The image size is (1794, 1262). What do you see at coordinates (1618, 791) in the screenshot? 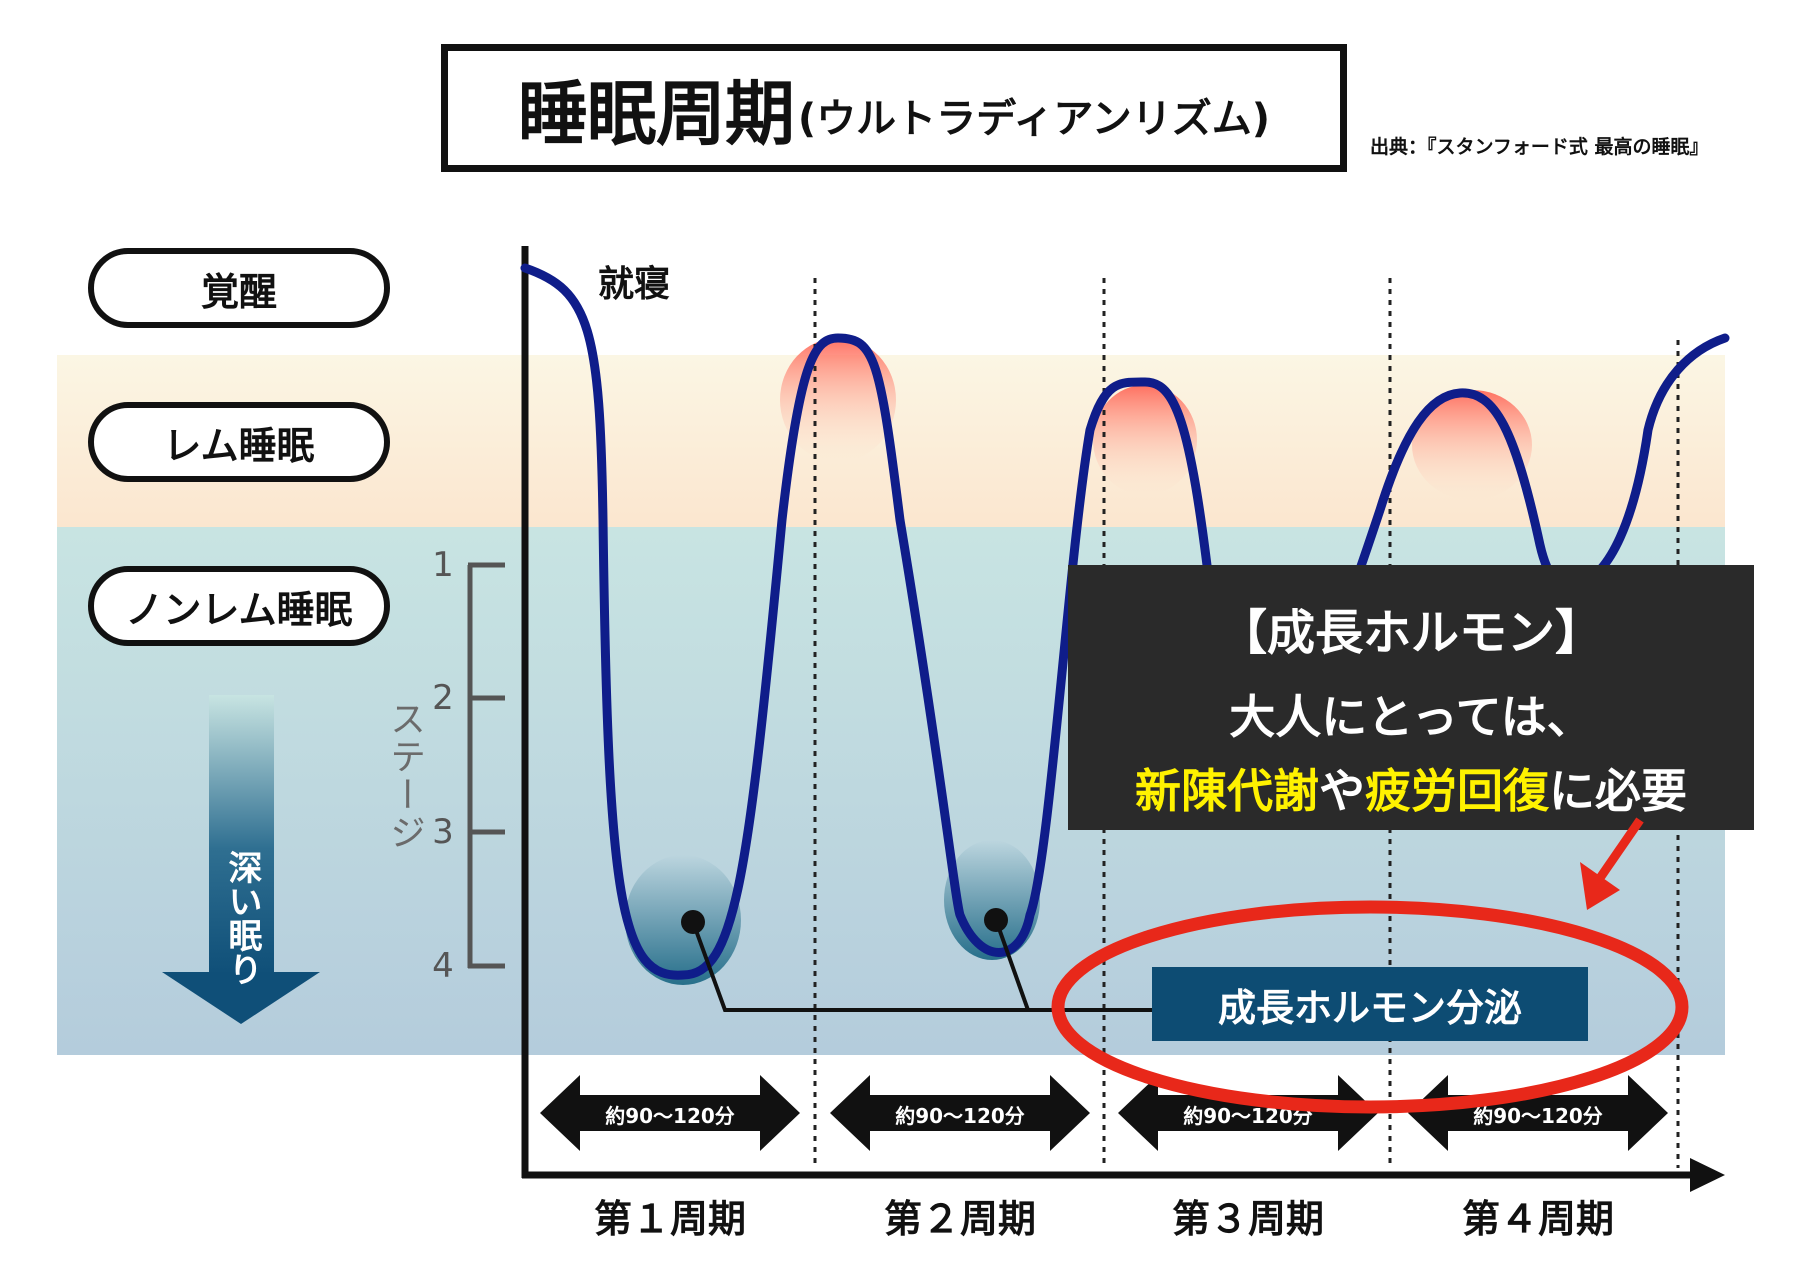
I see `callout-line2-end: に必要` at bounding box center [1618, 791].